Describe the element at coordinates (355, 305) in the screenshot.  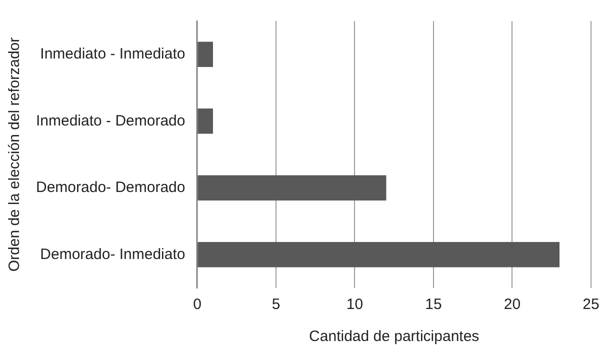
I see `x-tick-label: 10` at that location.